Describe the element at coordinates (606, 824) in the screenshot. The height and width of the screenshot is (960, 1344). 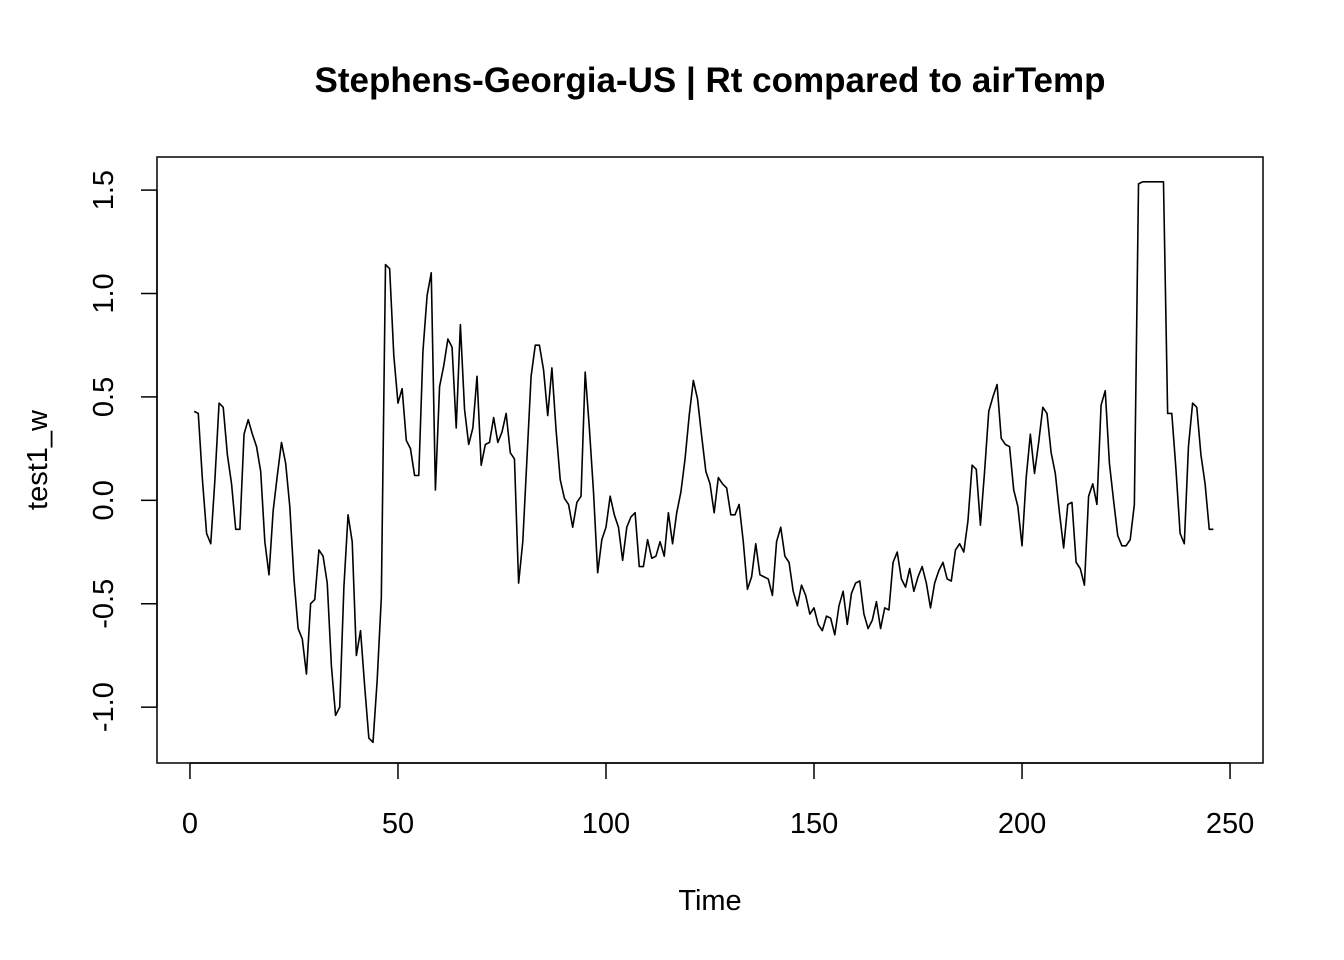
I see `x-tick-label: 100` at that location.